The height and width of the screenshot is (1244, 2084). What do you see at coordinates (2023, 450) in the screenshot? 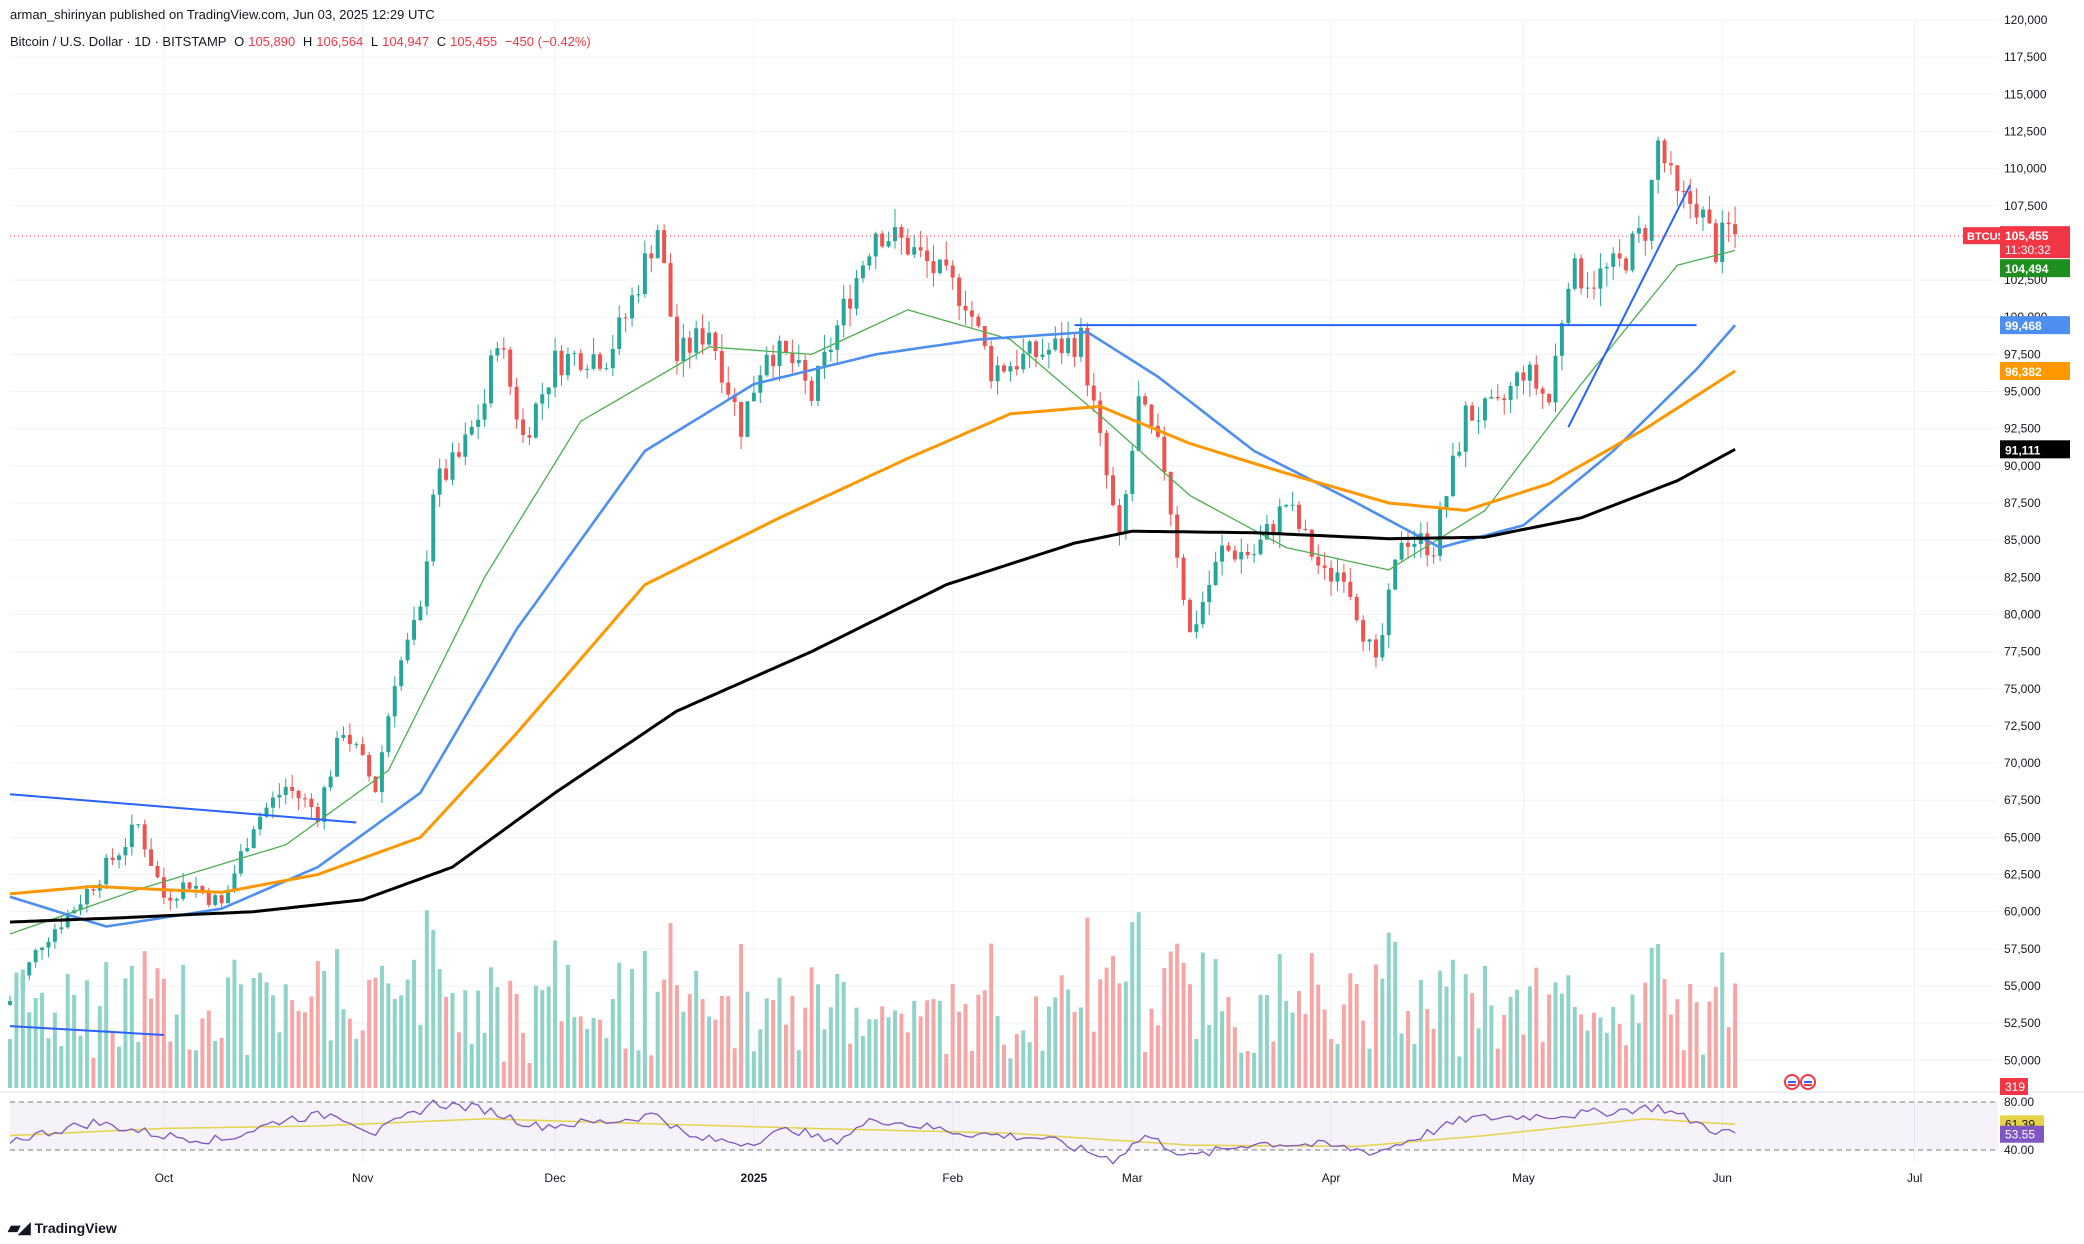
I see `ma-value-text: 91,111` at bounding box center [2023, 450].